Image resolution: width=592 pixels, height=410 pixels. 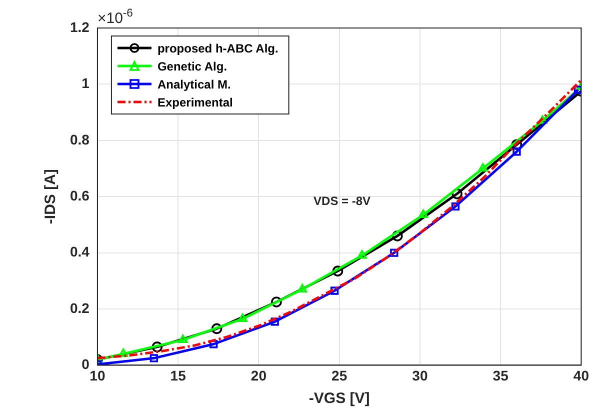 What do you see at coordinates (98, 375) in the screenshot?
I see `x-tick-label: 10` at bounding box center [98, 375].